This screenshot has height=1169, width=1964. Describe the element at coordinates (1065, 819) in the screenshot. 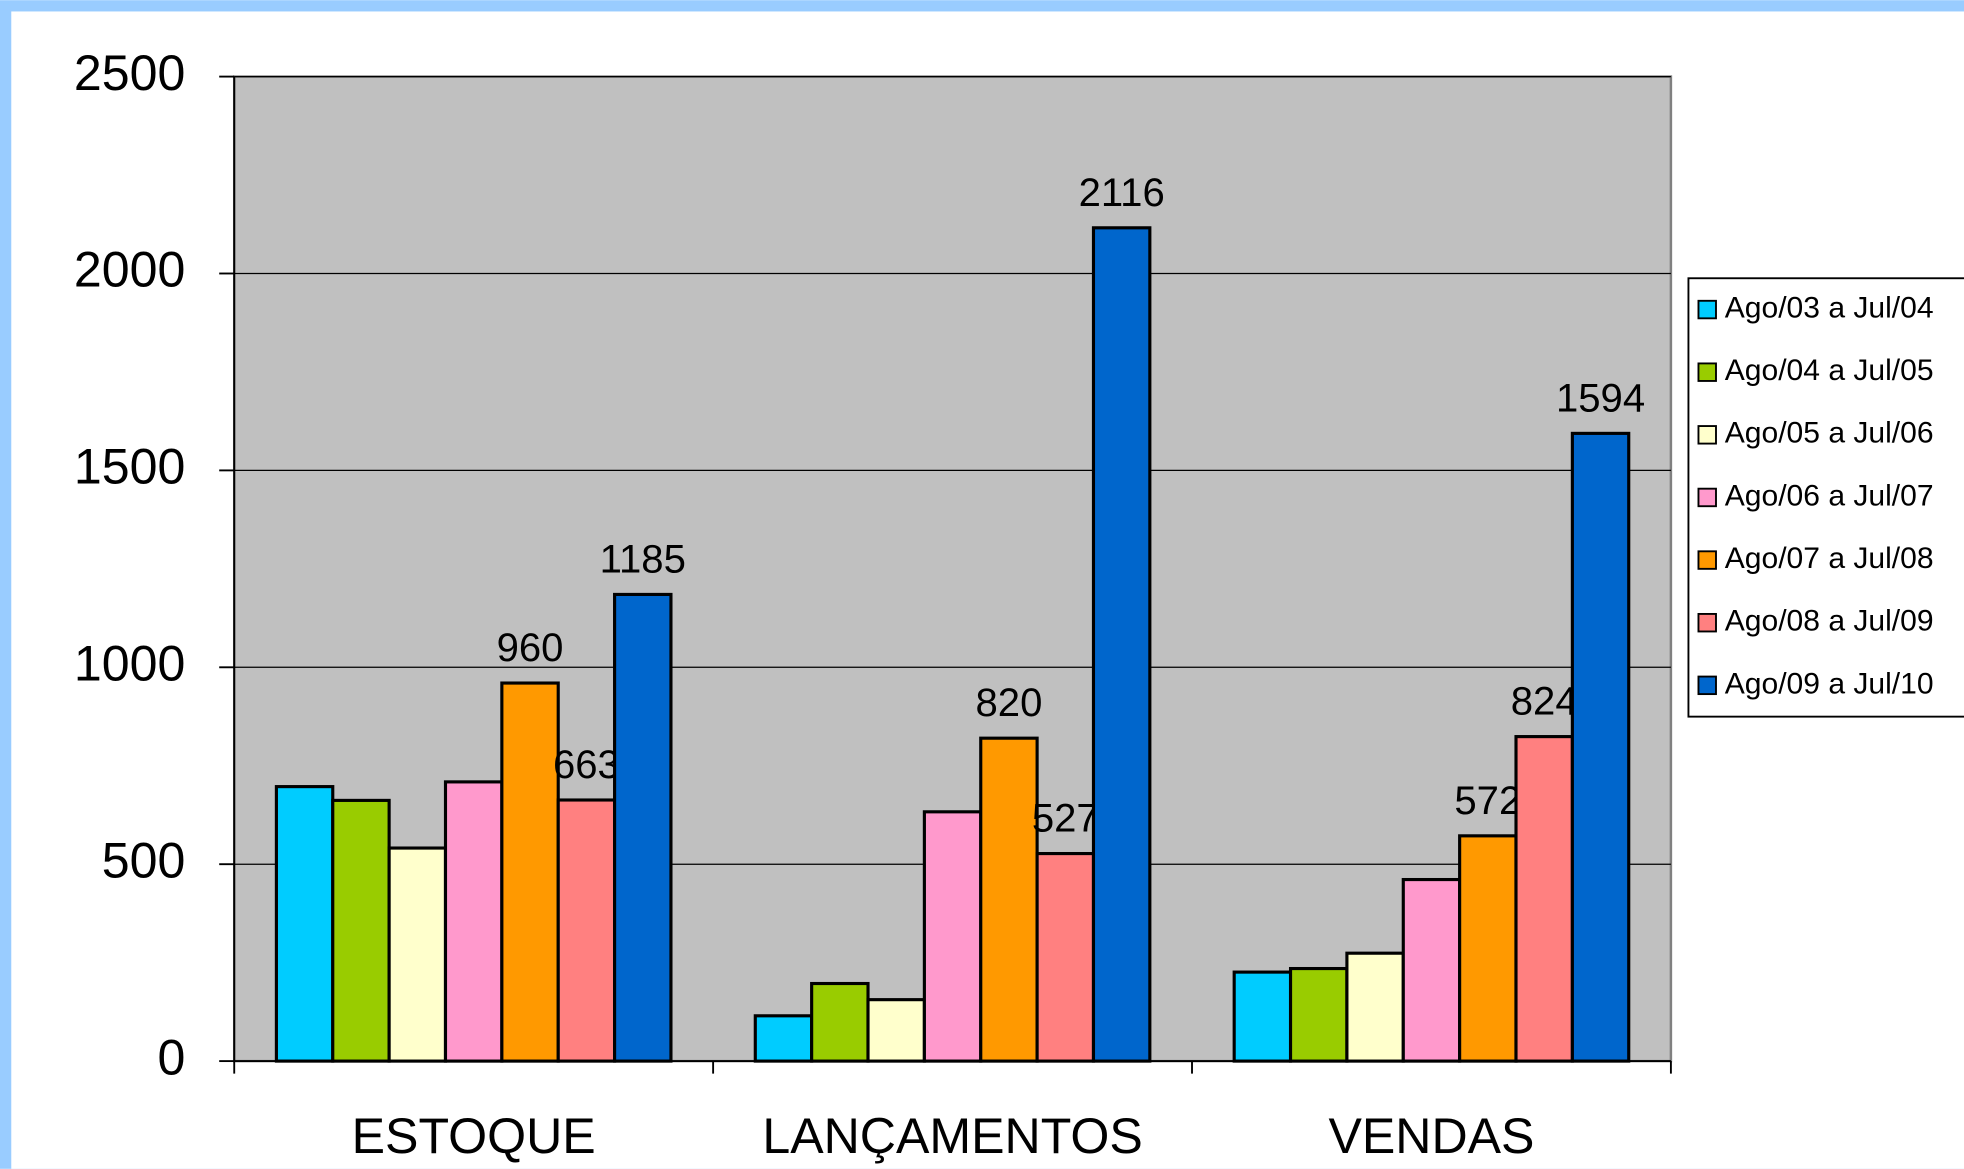

I see `data-label: 527` at that location.